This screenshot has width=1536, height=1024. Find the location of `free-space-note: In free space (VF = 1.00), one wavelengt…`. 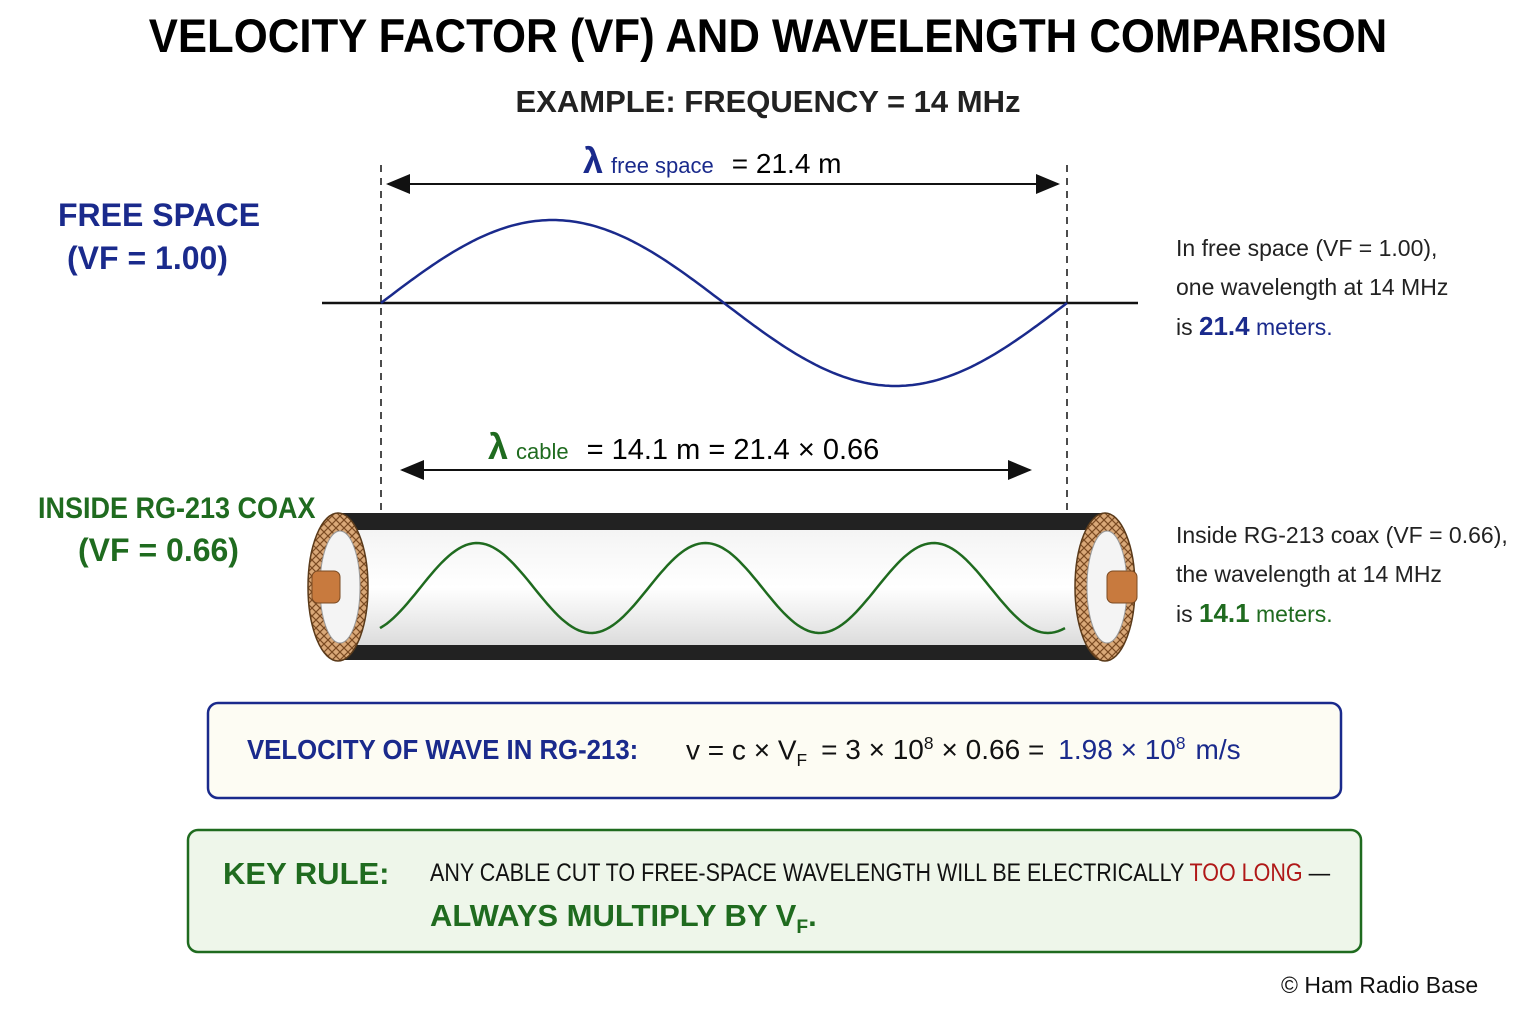

free-space-note: In free space (VF = 1.00), one wavelengt… is located at coordinates (1312, 288).